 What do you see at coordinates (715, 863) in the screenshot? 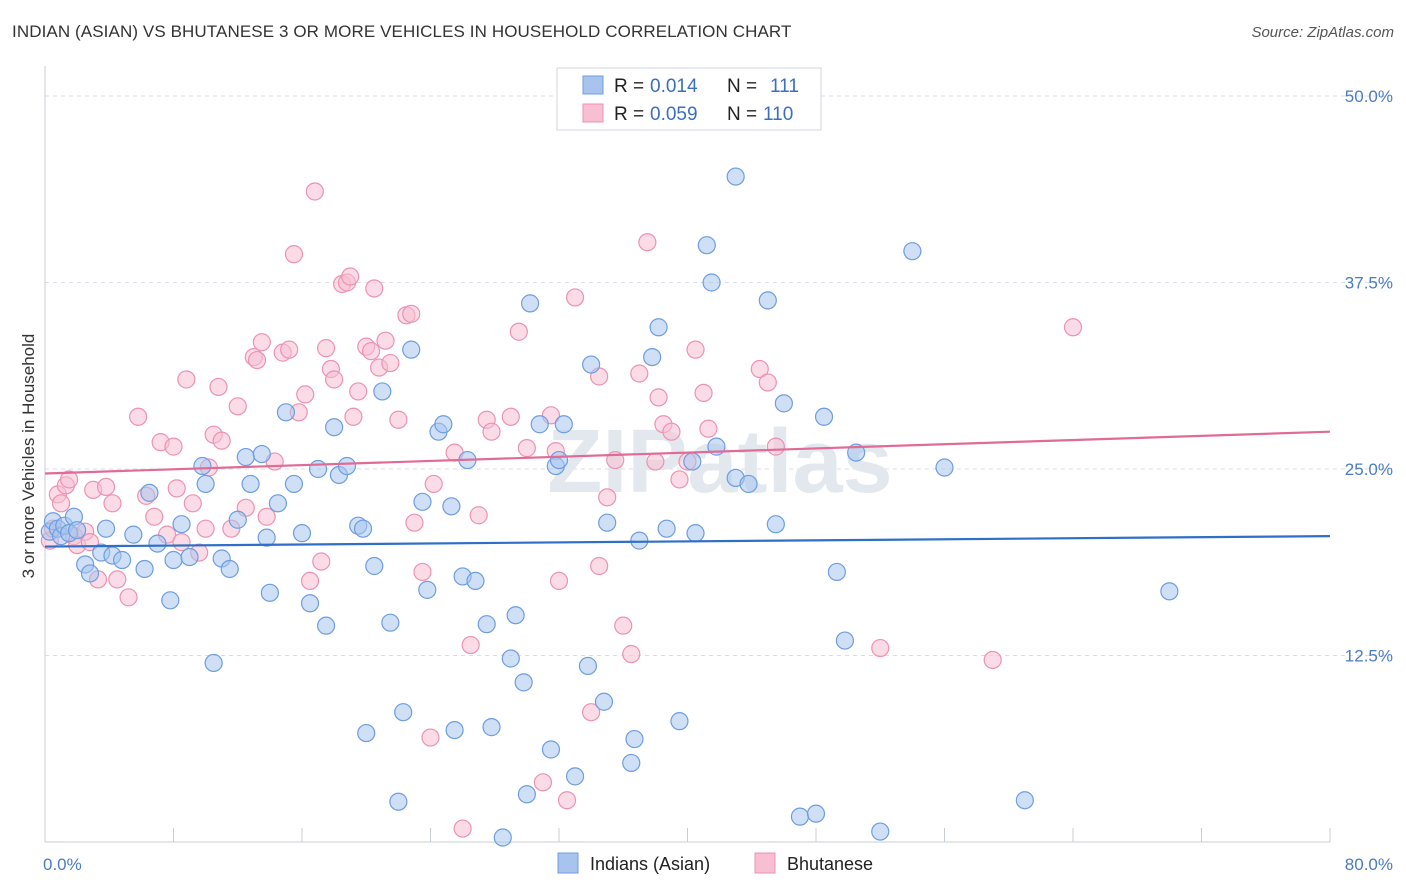
I see `series-legend: Indians (Asian) Bhutanese` at bounding box center [715, 863].